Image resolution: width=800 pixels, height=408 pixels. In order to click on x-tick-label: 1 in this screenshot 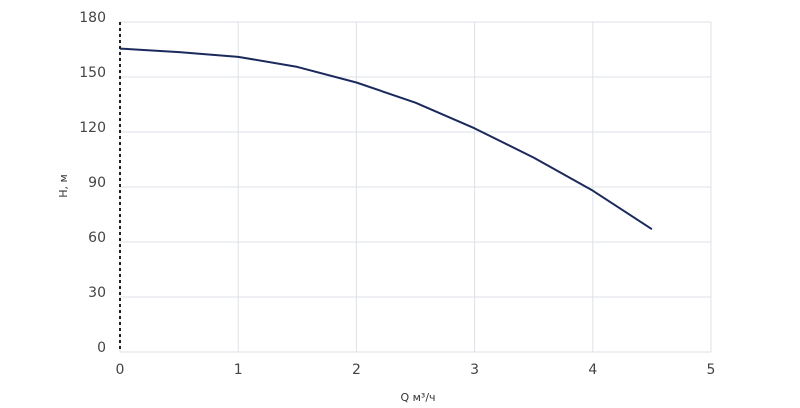, I will do `click(238, 370)`.